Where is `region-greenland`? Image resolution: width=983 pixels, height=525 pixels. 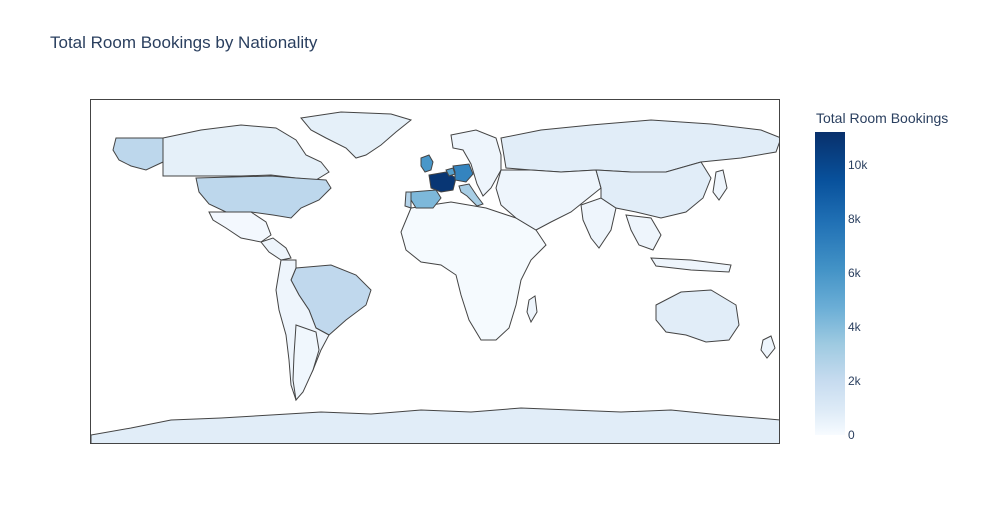
region-greenland is located at coordinates (356, 135).